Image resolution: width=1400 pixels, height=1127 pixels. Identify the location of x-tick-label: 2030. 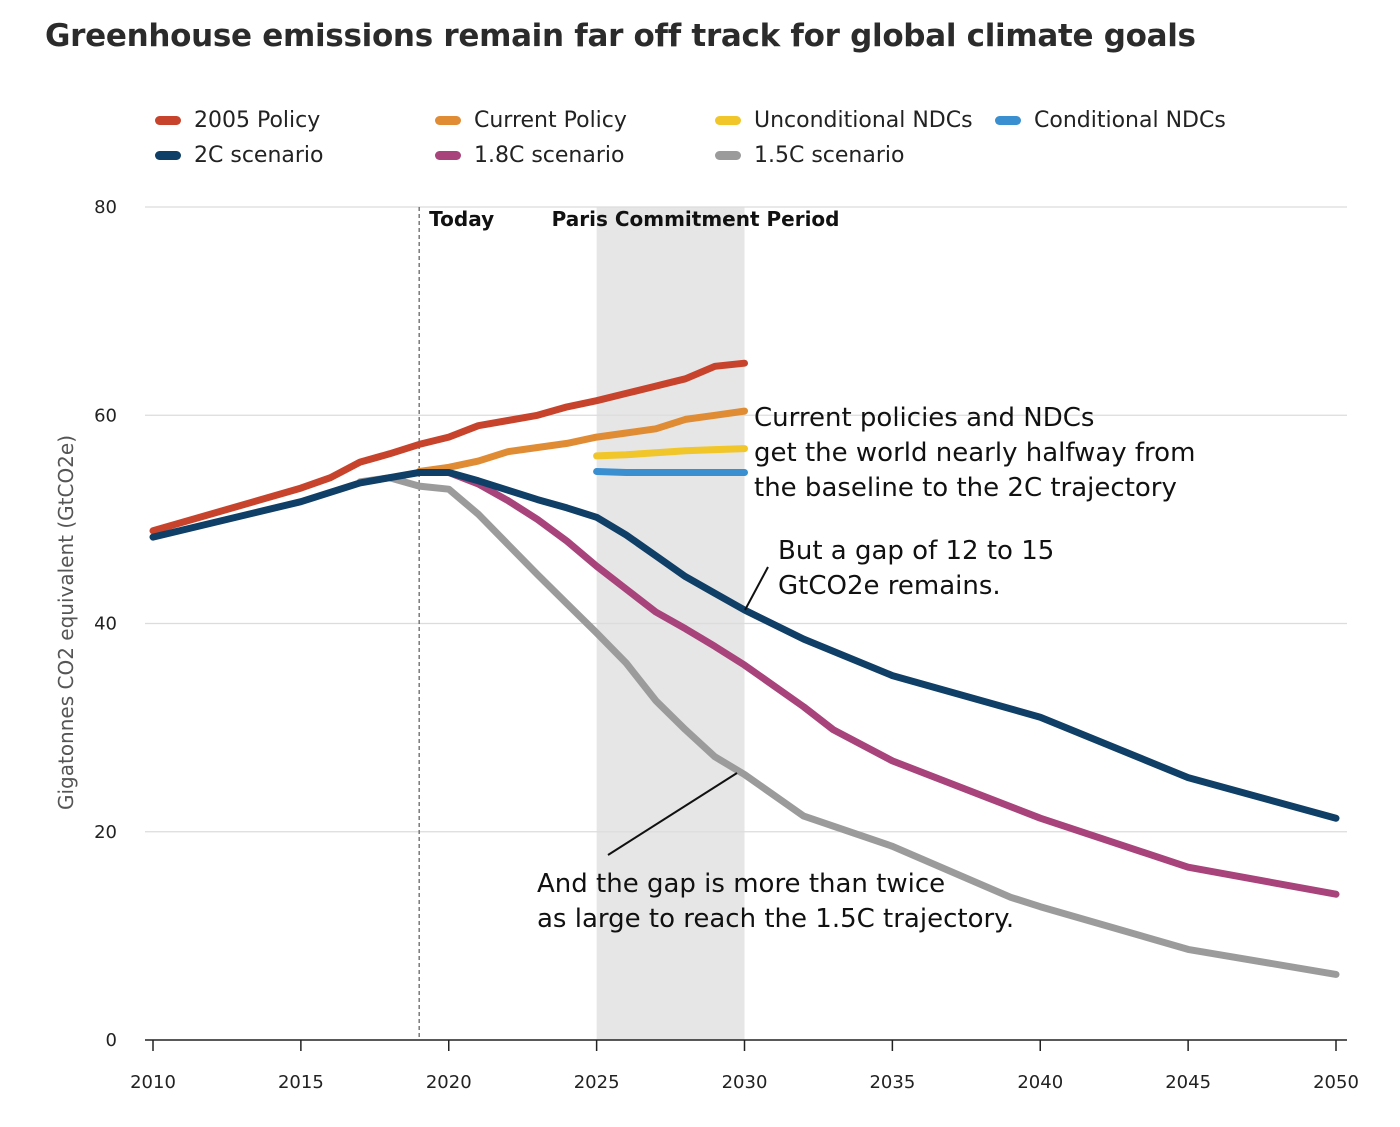
(745, 1082).